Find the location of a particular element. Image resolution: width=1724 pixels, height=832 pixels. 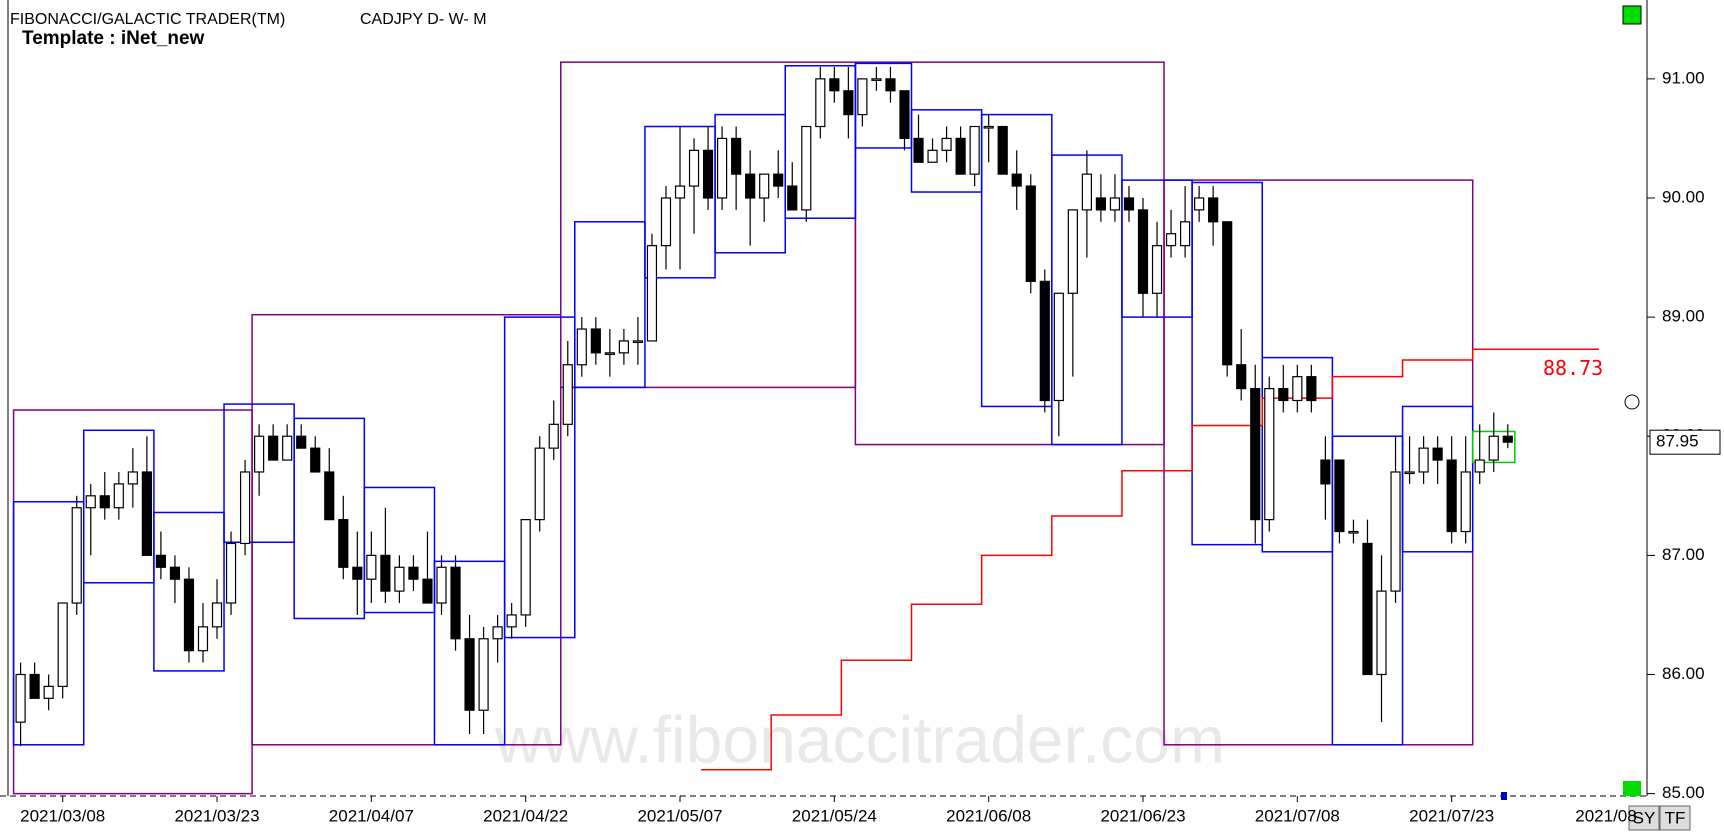

monthly-range-box is located at coordinates (406, 529).